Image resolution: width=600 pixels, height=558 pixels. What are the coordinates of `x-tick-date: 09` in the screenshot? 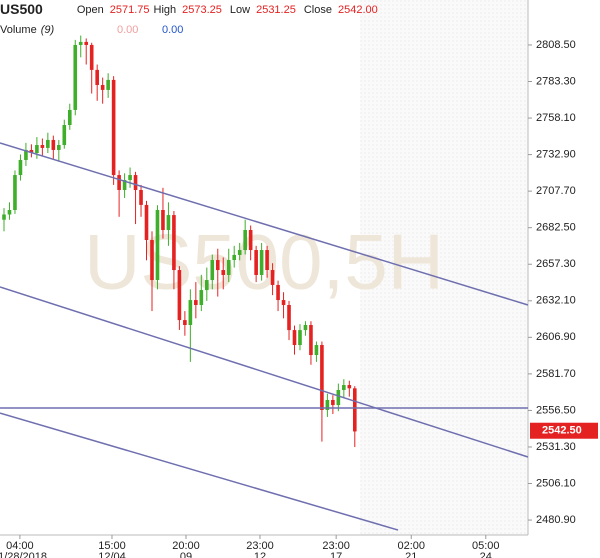 It's located at (186, 554).